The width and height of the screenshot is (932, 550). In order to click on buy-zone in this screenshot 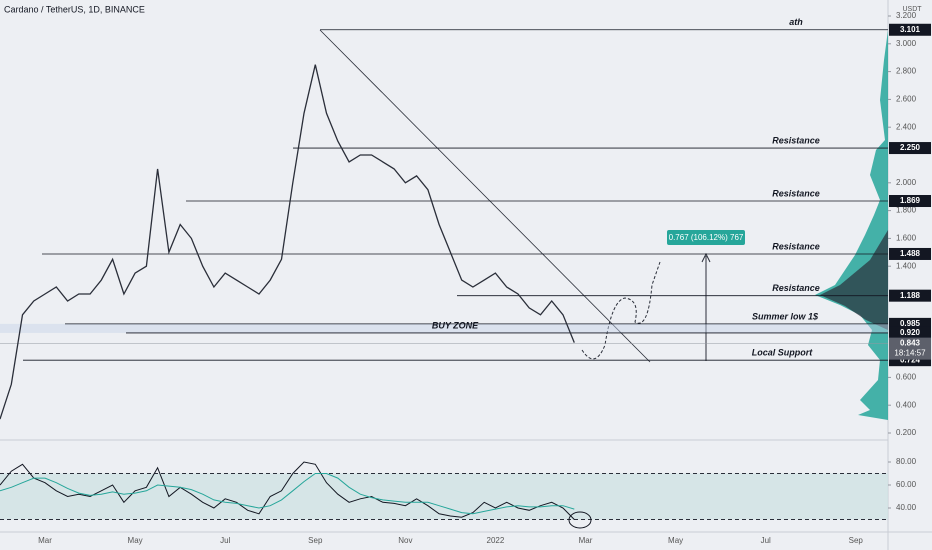, I will do `click(444, 328)`.